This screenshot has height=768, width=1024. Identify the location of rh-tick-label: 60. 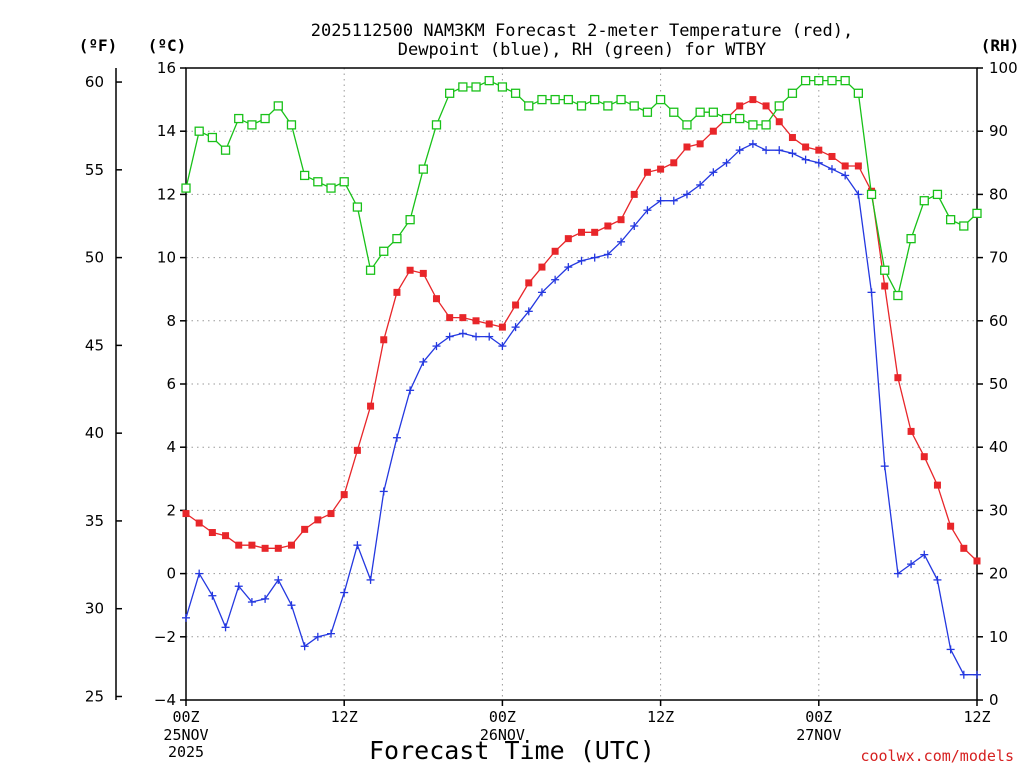
(998, 321).